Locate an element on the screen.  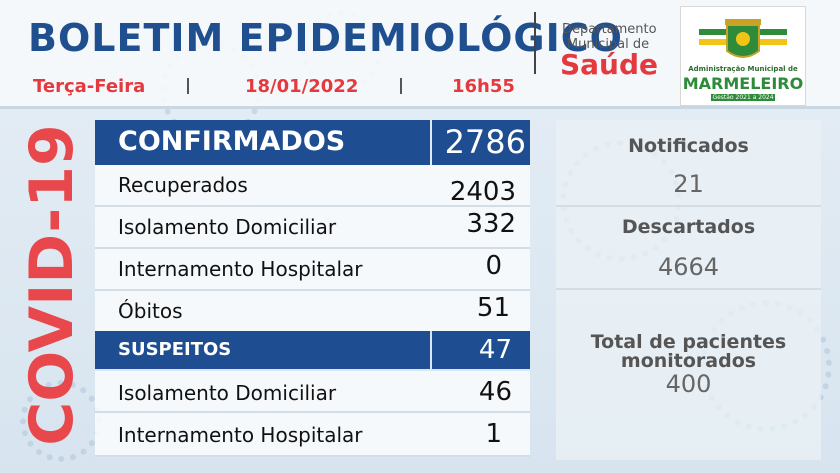
vertical-divider is located at coordinates (535, 43).